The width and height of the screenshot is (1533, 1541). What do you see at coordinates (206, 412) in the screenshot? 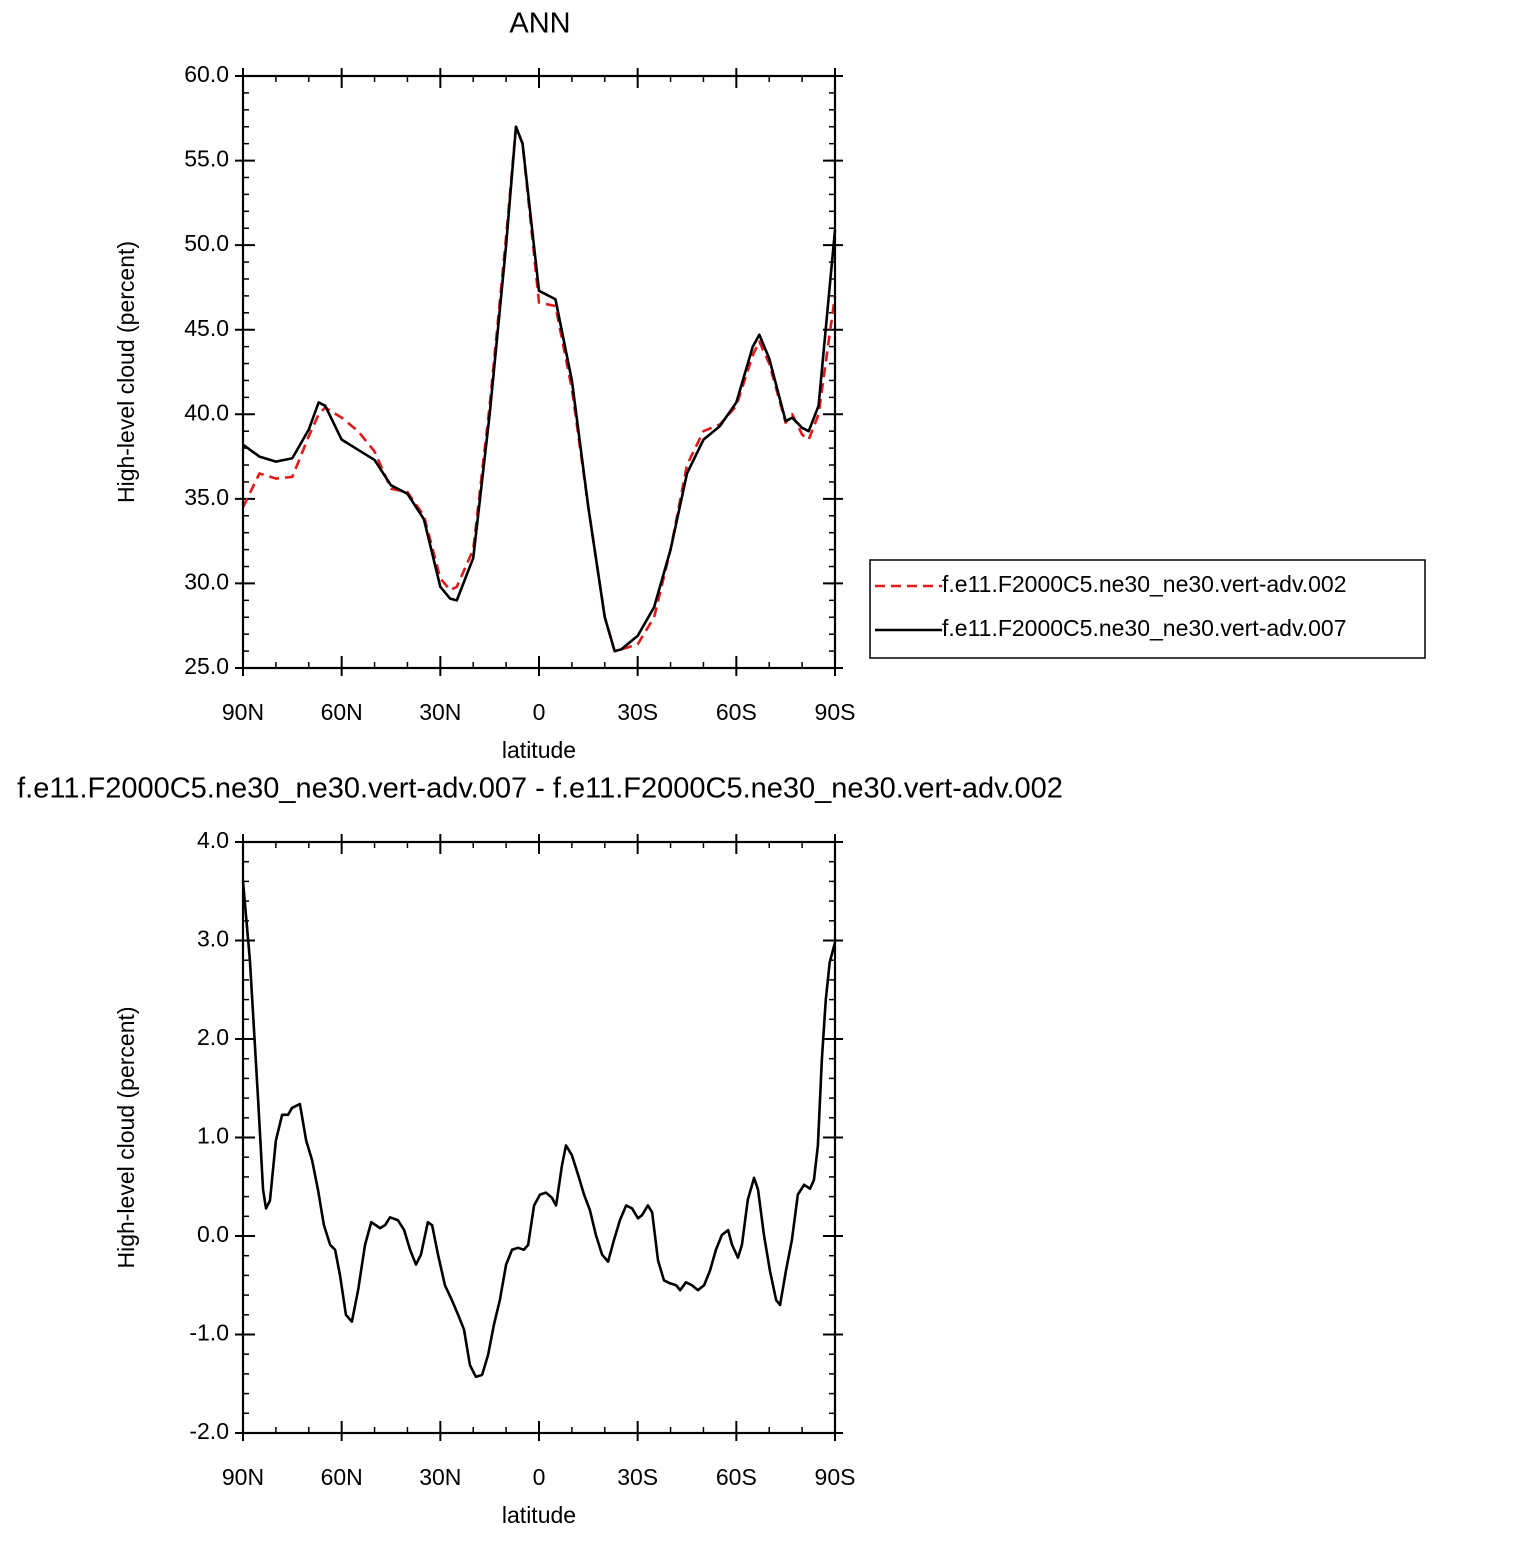
I see `y-tick-label: 40.0` at bounding box center [206, 412].